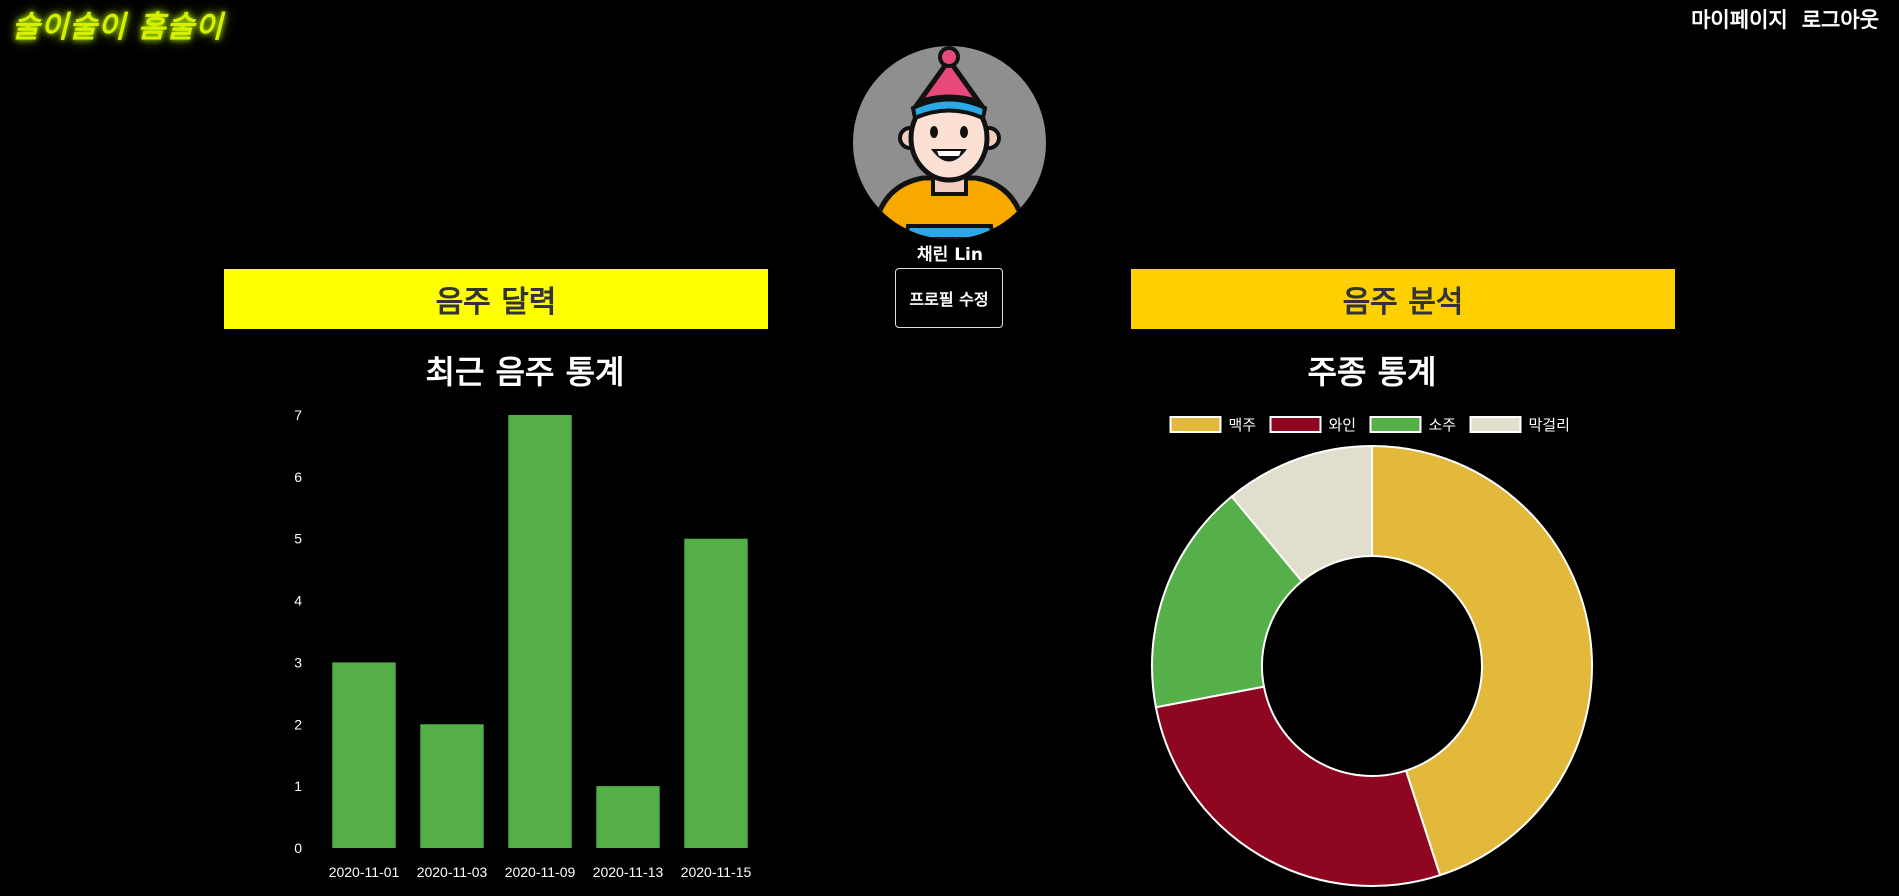 The image size is (1899, 896). I want to click on y-tick-label: 7, so click(298, 415).